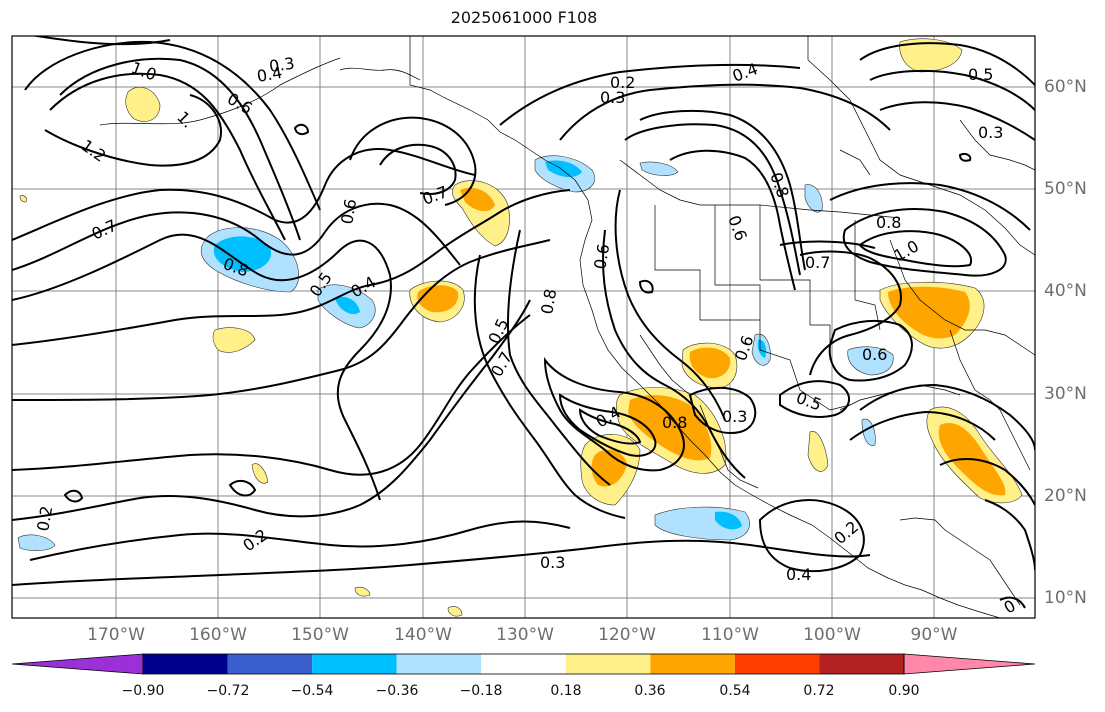 The height and width of the screenshot is (712, 1105). What do you see at coordinates (143, 691) in the screenshot?
I see `colorbar-tick: −0.90` at bounding box center [143, 691].